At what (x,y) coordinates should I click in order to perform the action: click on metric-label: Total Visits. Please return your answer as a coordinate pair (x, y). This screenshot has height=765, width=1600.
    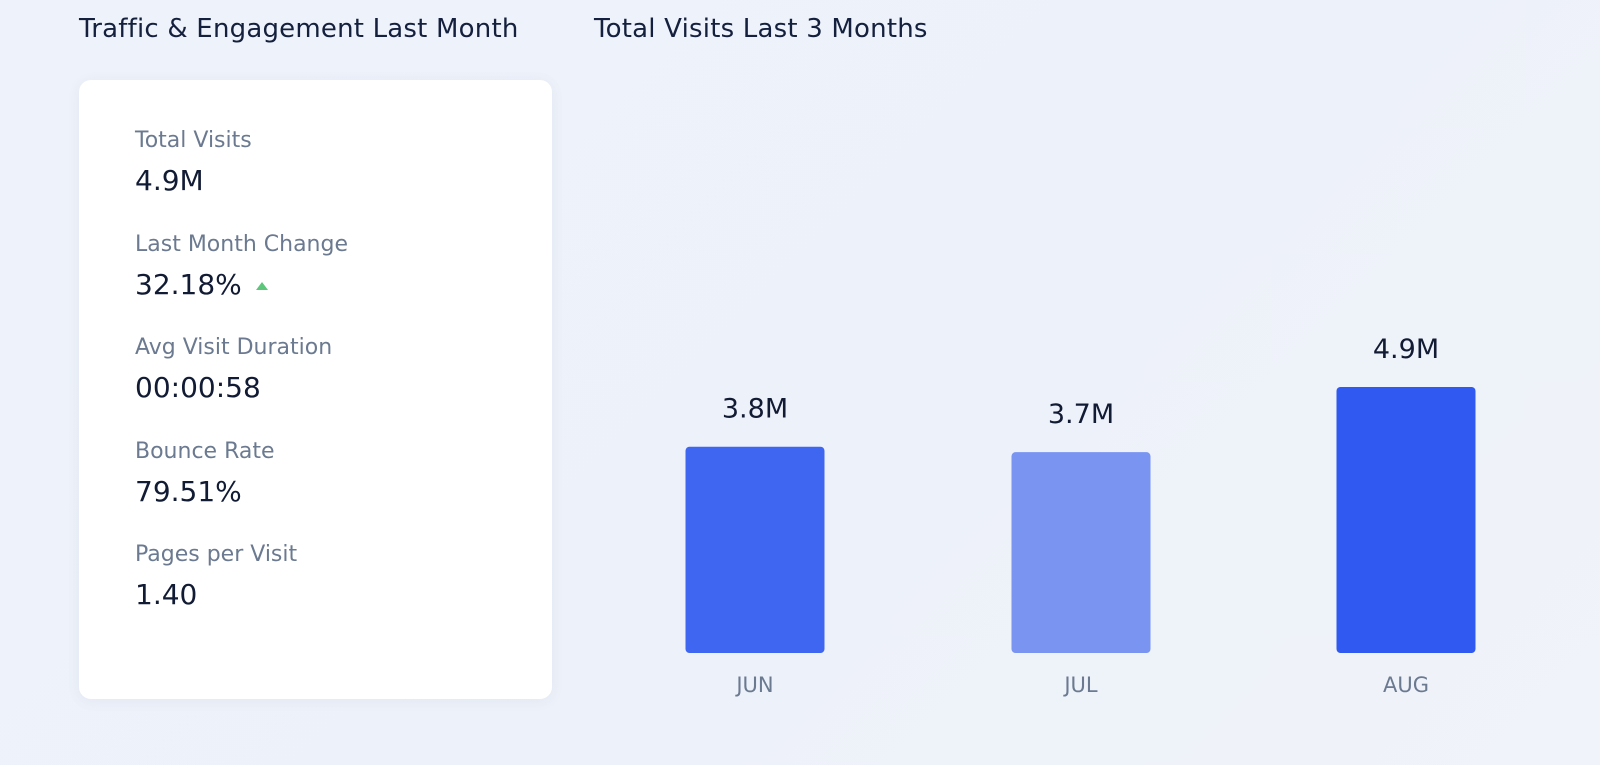
    Looking at the image, I should click on (193, 140).